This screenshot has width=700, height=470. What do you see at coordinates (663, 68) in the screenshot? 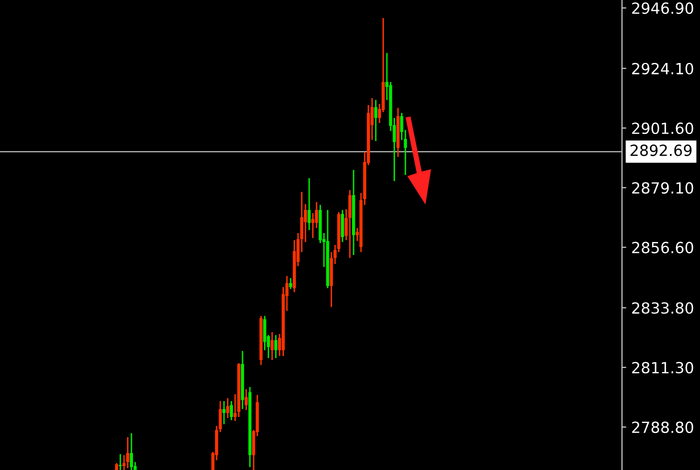
I see `y-tick-label: 2924.10` at bounding box center [663, 68].